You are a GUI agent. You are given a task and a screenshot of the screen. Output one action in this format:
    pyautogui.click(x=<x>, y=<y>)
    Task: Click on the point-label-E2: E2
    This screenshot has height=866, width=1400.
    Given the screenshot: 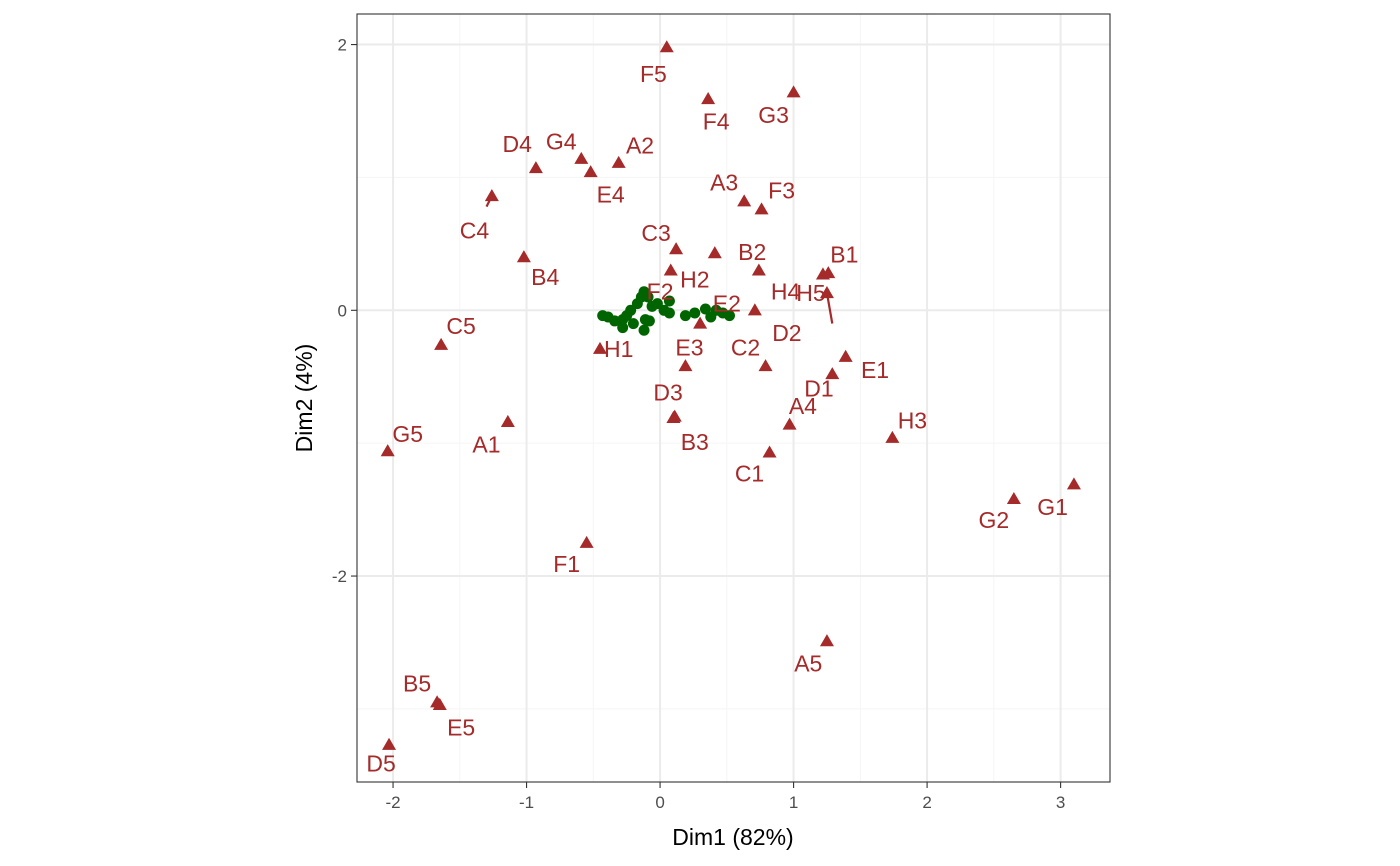 What is the action you would take?
    pyautogui.click(x=727, y=304)
    